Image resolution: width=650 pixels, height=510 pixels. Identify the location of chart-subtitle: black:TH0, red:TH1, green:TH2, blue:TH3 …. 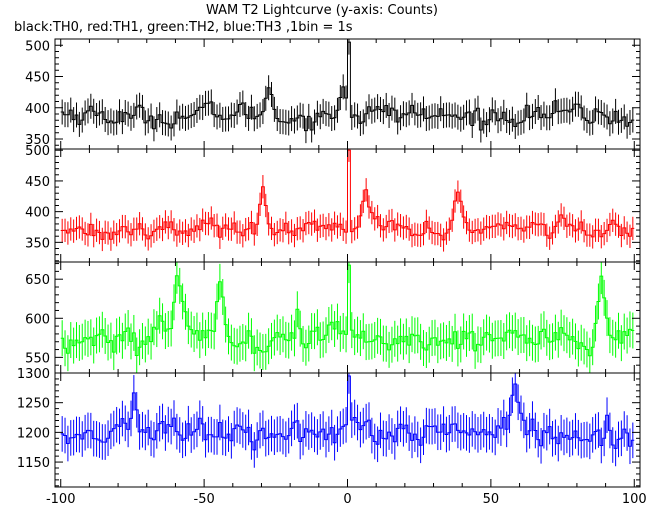
(183, 27).